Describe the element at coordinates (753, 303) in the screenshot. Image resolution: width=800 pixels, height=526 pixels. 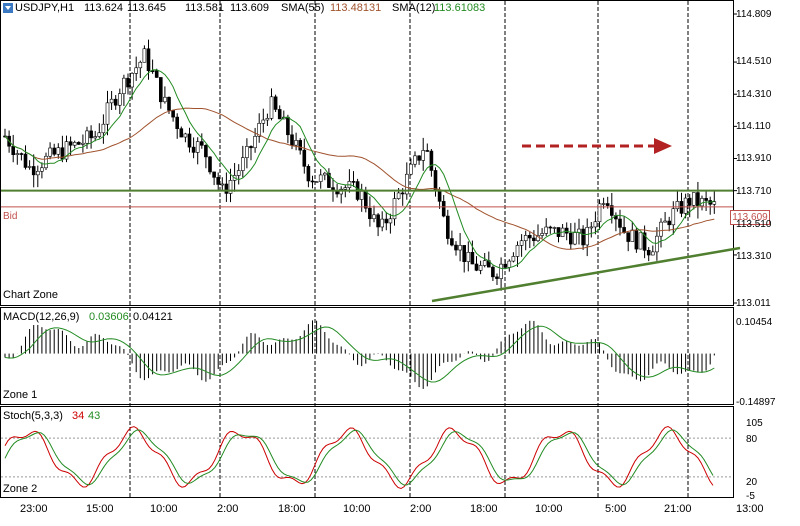
I see `price-tick: 113.011` at that location.